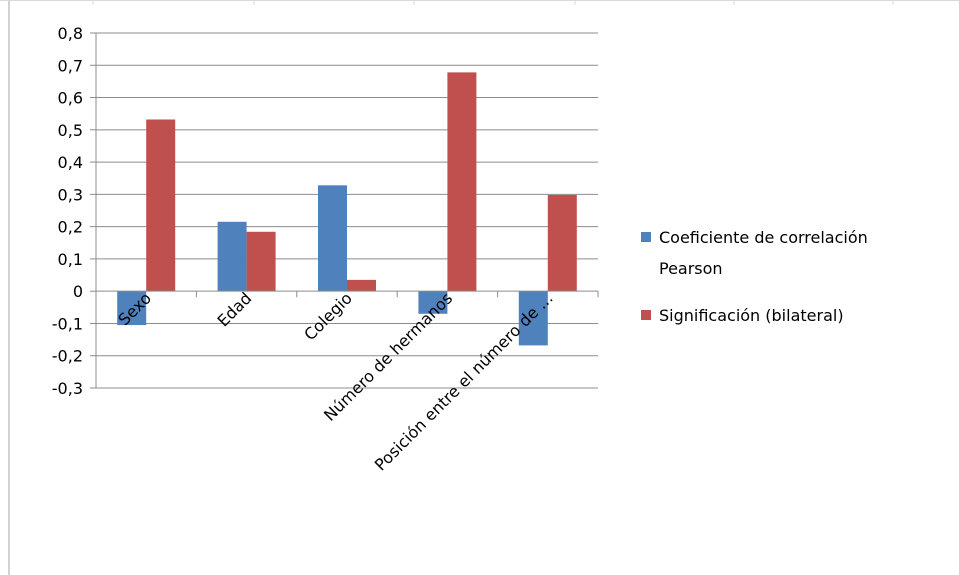 This screenshot has width=959, height=575. Describe the element at coordinates (70, 65) in the screenshot. I see `y-tick-label: 0,7` at that location.